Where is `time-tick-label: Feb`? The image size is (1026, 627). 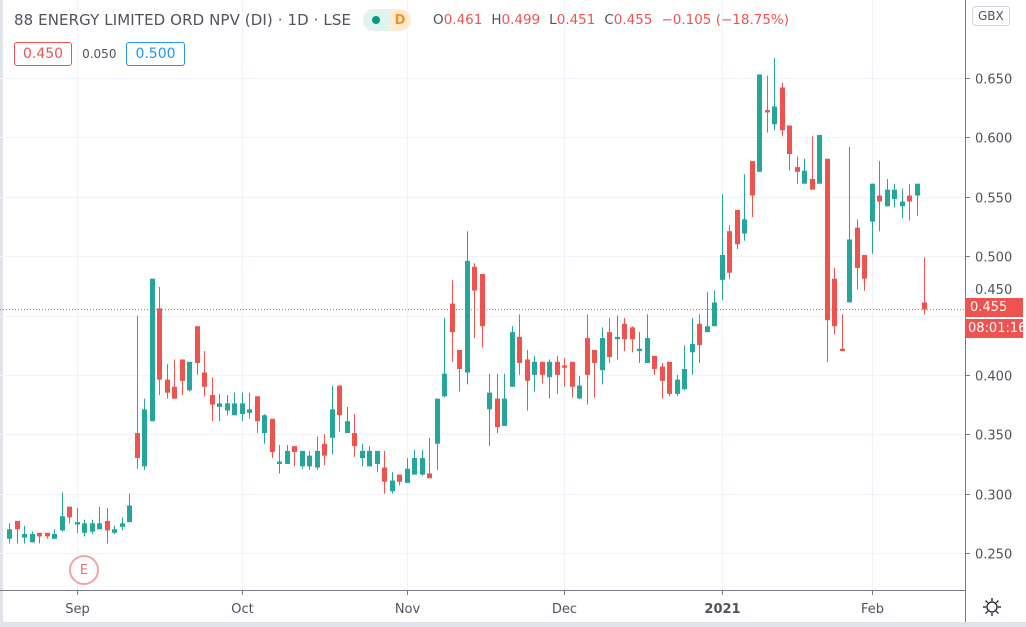
time-tick-label: Feb is located at coordinates (872, 609).